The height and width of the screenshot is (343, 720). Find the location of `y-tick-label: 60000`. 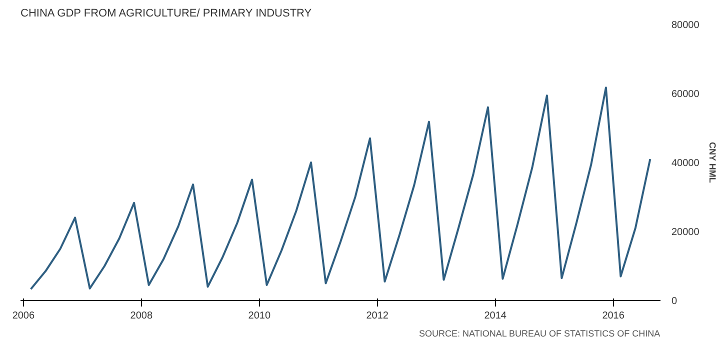

y-tick-label: 60000 is located at coordinates (686, 94).